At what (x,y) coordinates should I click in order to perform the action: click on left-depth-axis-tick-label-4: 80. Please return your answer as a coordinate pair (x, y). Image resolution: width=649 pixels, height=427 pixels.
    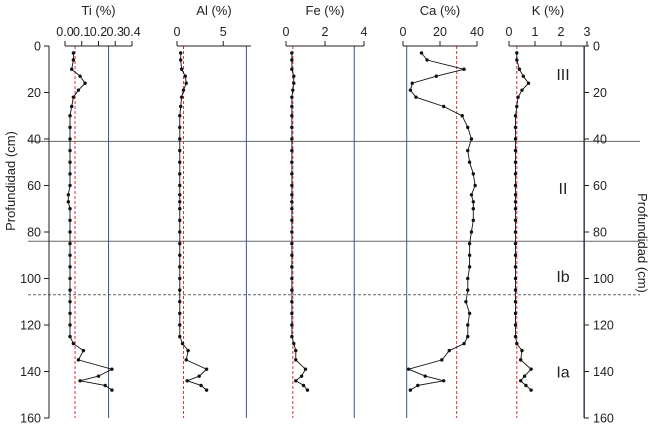
    Looking at the image, I should click on (34, 233).